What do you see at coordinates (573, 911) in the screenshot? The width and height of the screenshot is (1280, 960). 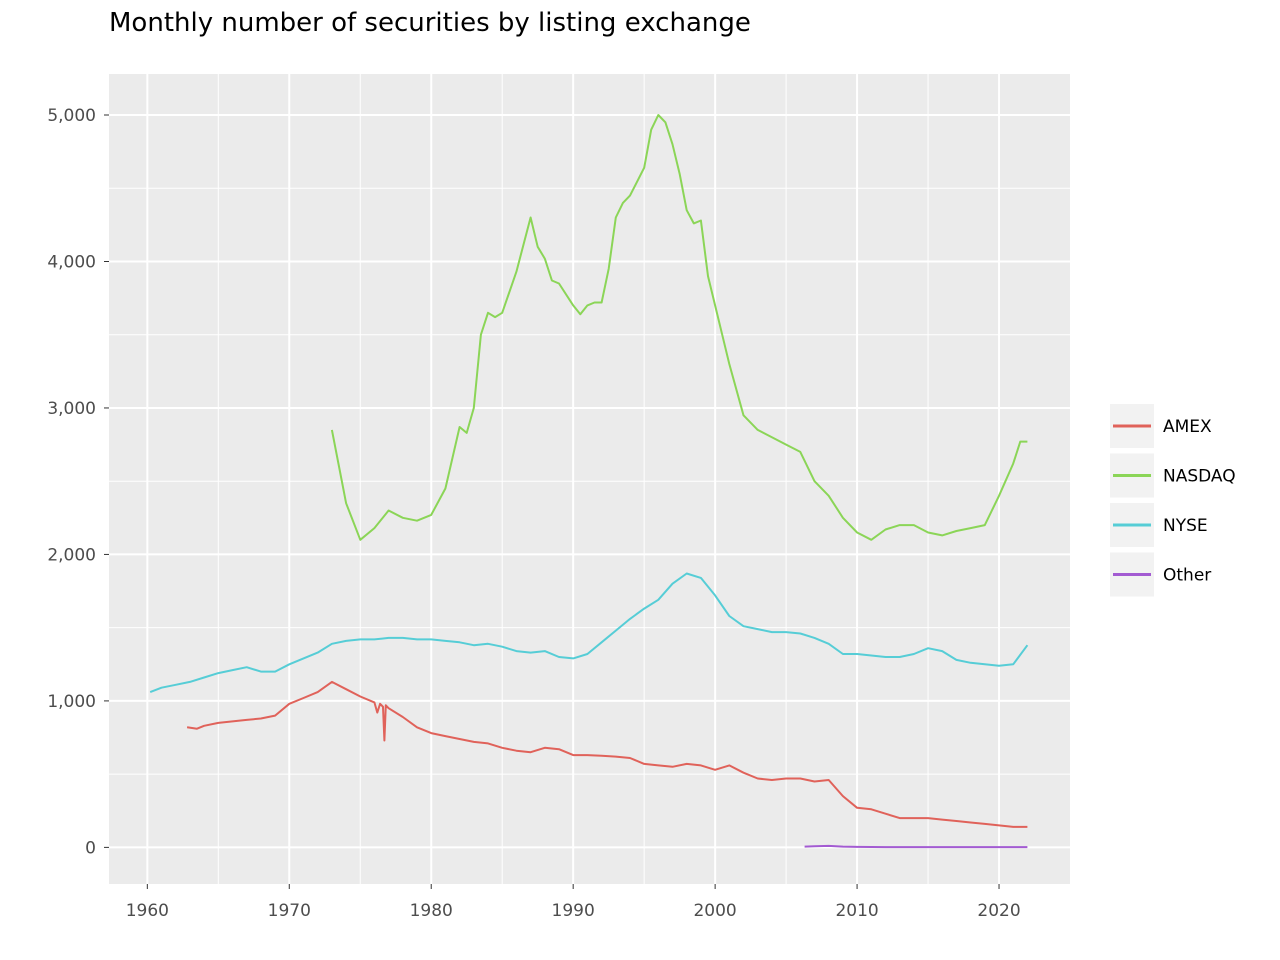 I see `x-tick-label: 1990` at bounding box center [573, 911].